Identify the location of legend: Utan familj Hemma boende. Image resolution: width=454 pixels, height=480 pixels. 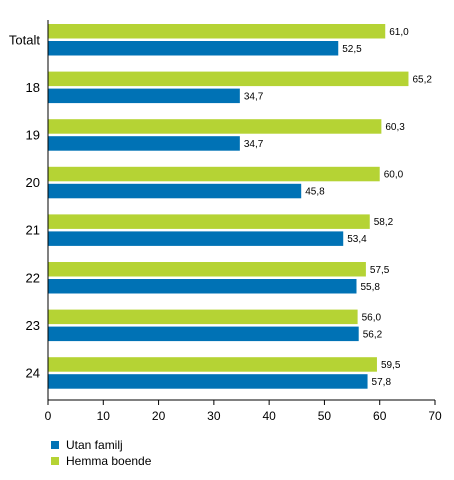
(101, 453).